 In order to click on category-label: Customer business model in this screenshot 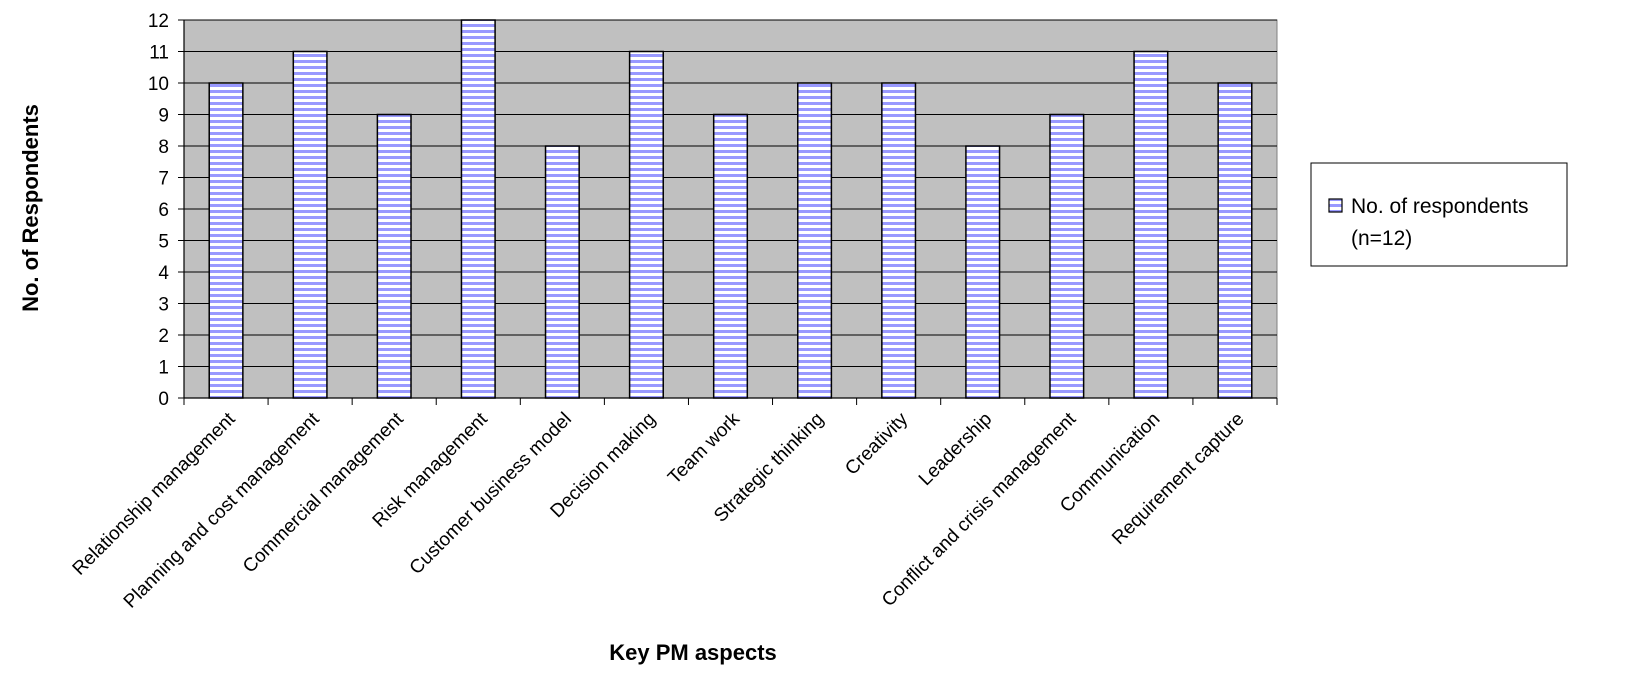, I will do `click(491, 494)`.